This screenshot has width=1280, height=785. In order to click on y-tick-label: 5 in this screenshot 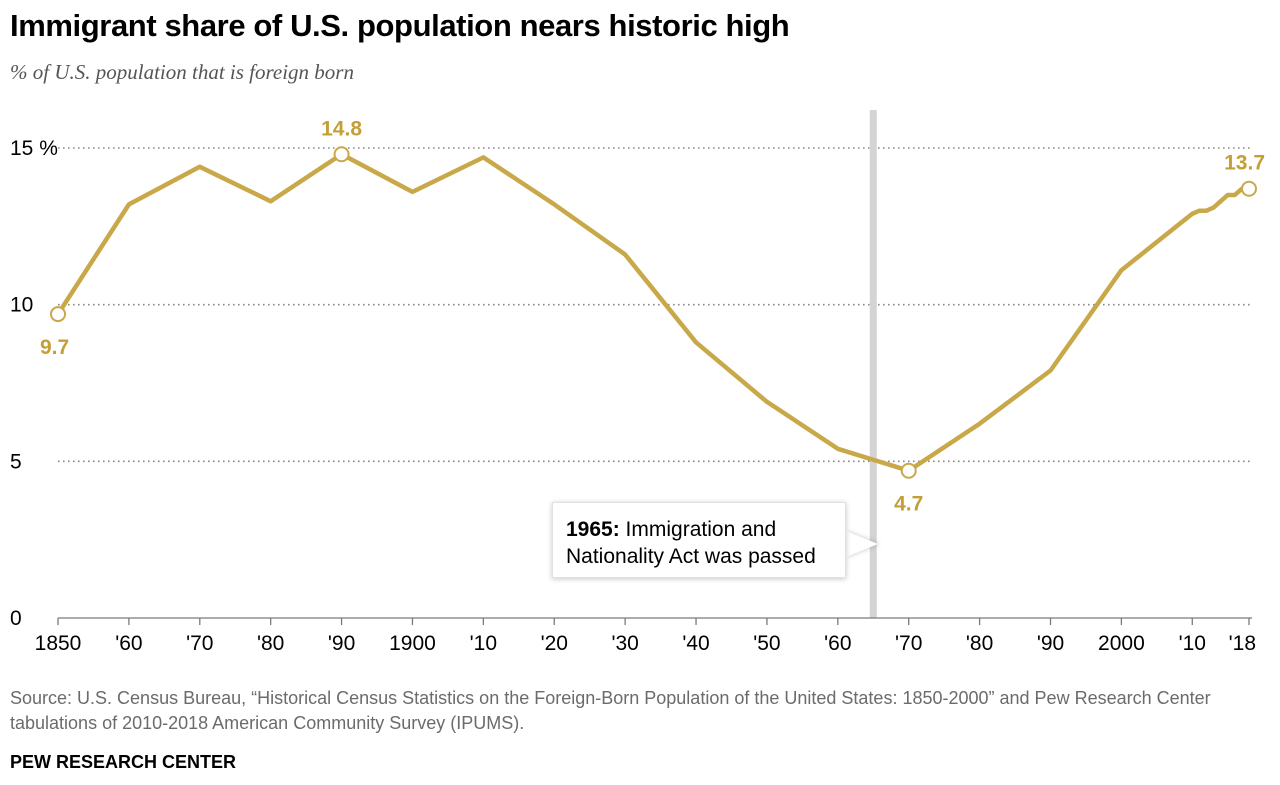, I will do `click(16, 461)`.